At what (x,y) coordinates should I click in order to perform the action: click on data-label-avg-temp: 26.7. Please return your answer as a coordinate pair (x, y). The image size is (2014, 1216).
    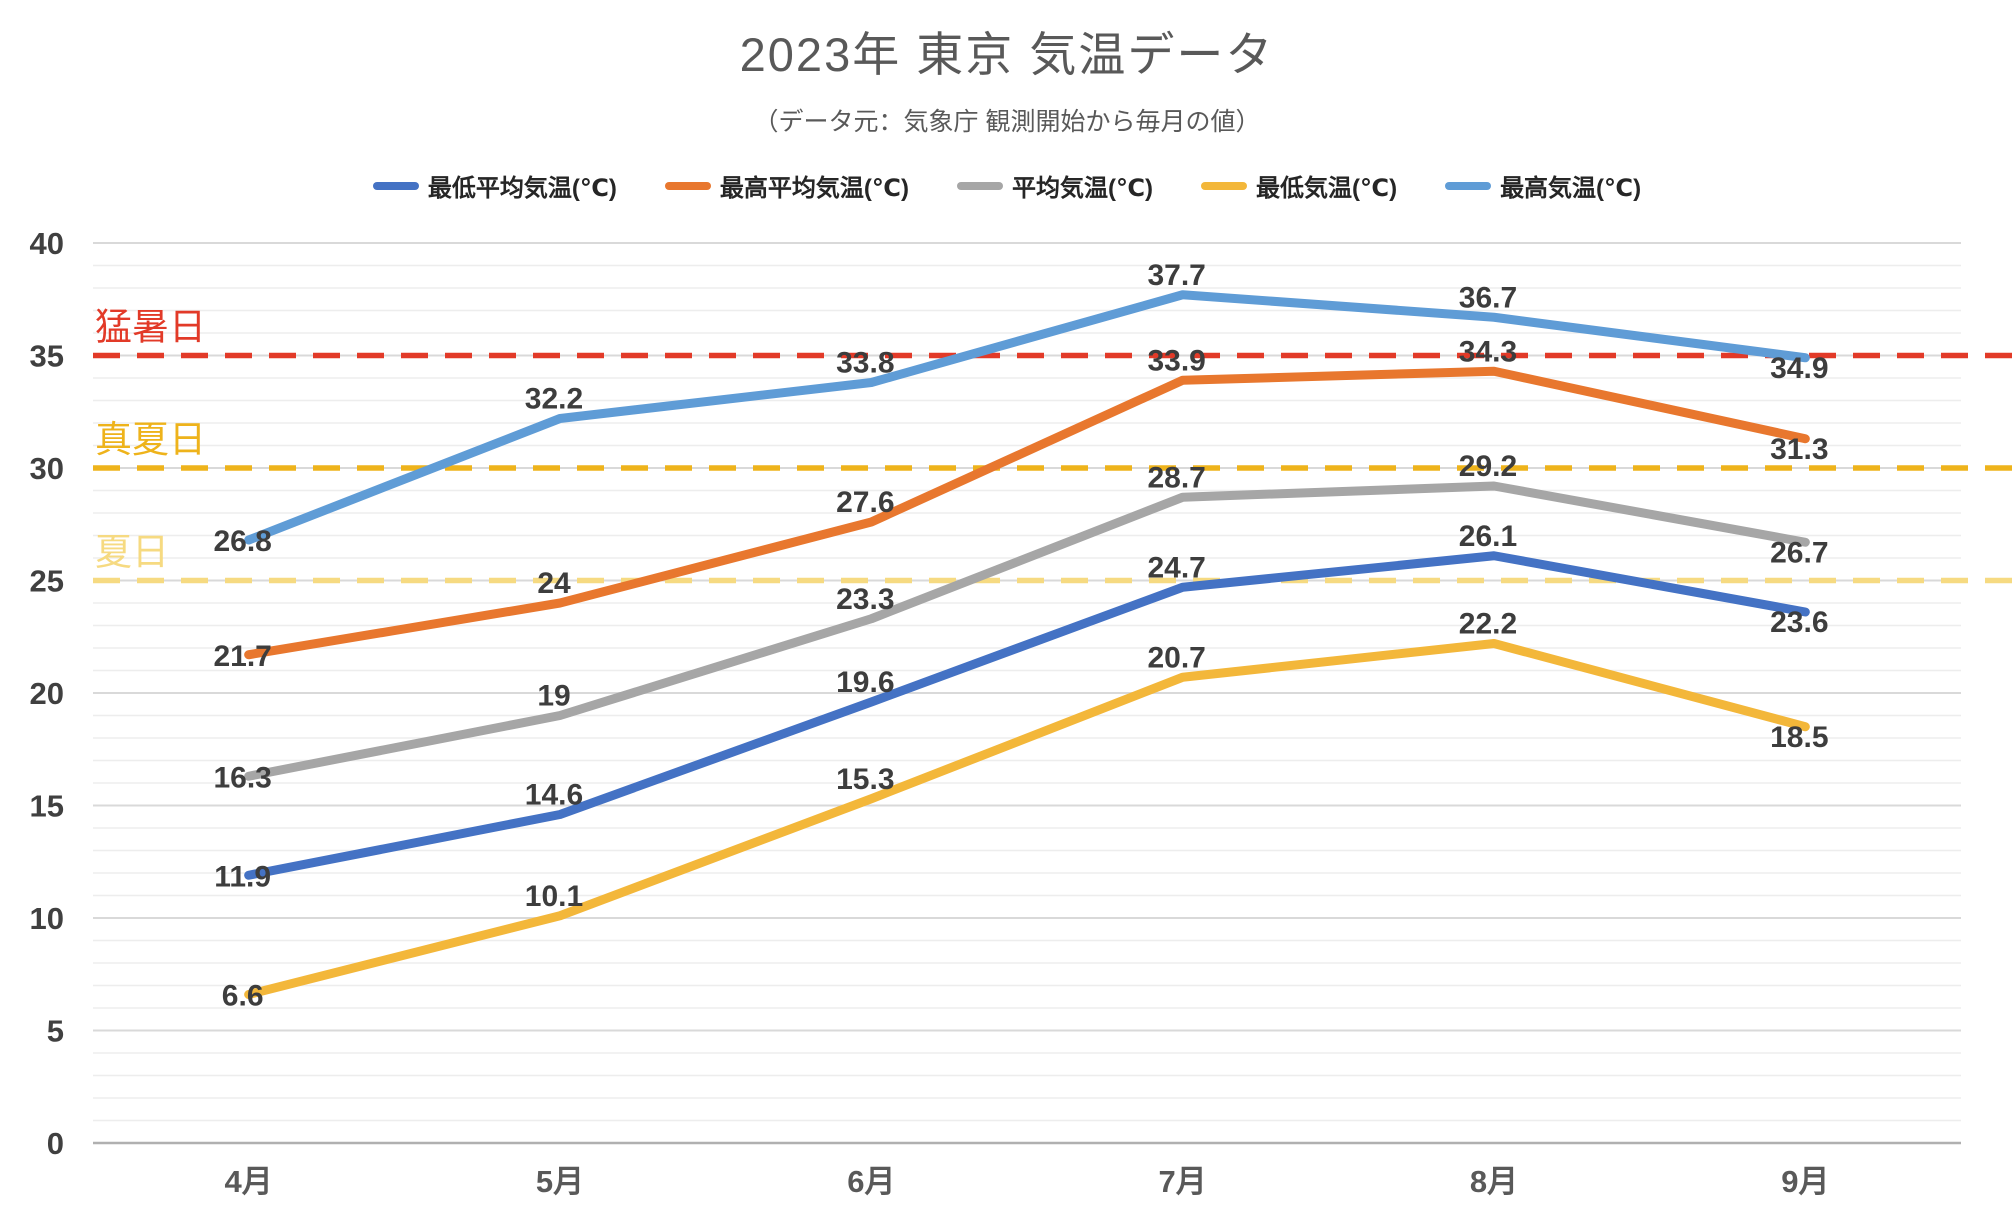
    Looking at the image, I should click on (1799, 552).